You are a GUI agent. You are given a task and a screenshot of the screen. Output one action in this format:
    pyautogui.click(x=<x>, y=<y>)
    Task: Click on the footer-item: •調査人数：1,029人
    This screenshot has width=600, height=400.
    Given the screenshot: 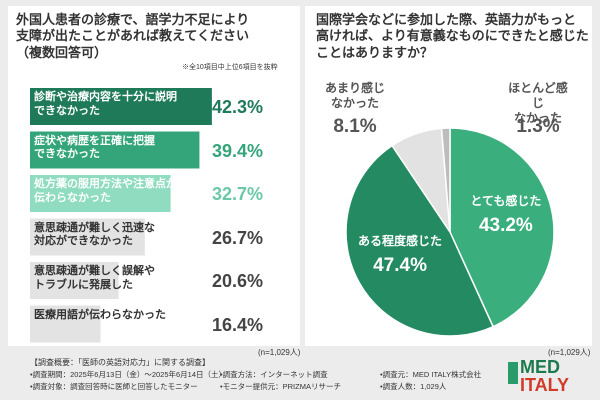 What is the action you would take?
    pyautogui.click(x=413, y=386)
    